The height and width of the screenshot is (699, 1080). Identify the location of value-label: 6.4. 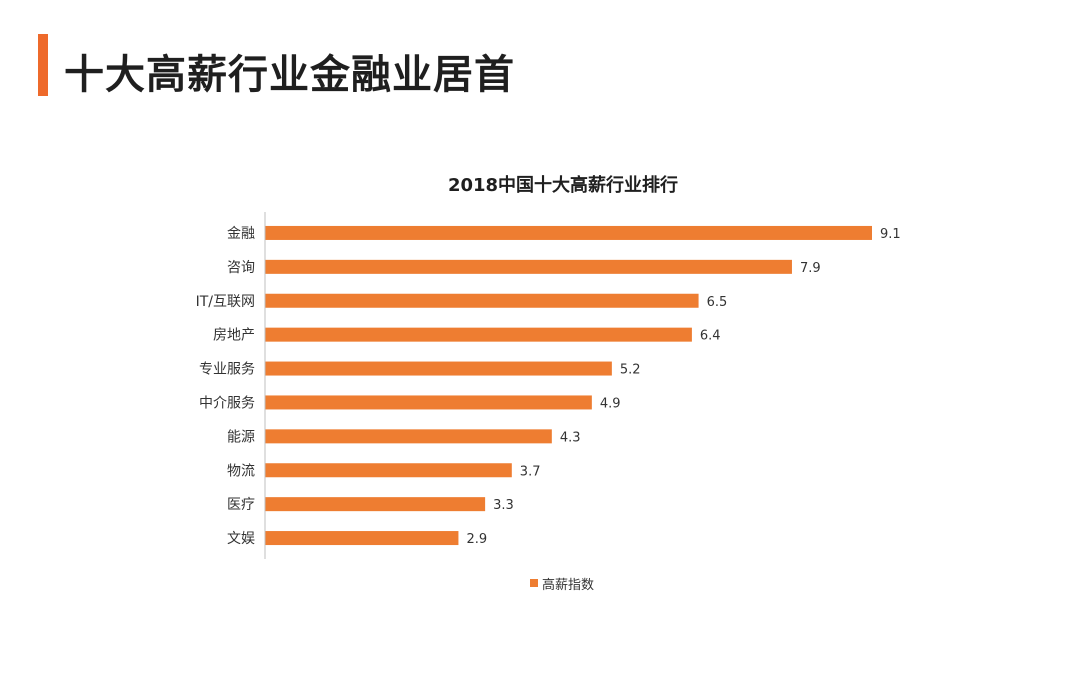
(710, 336).